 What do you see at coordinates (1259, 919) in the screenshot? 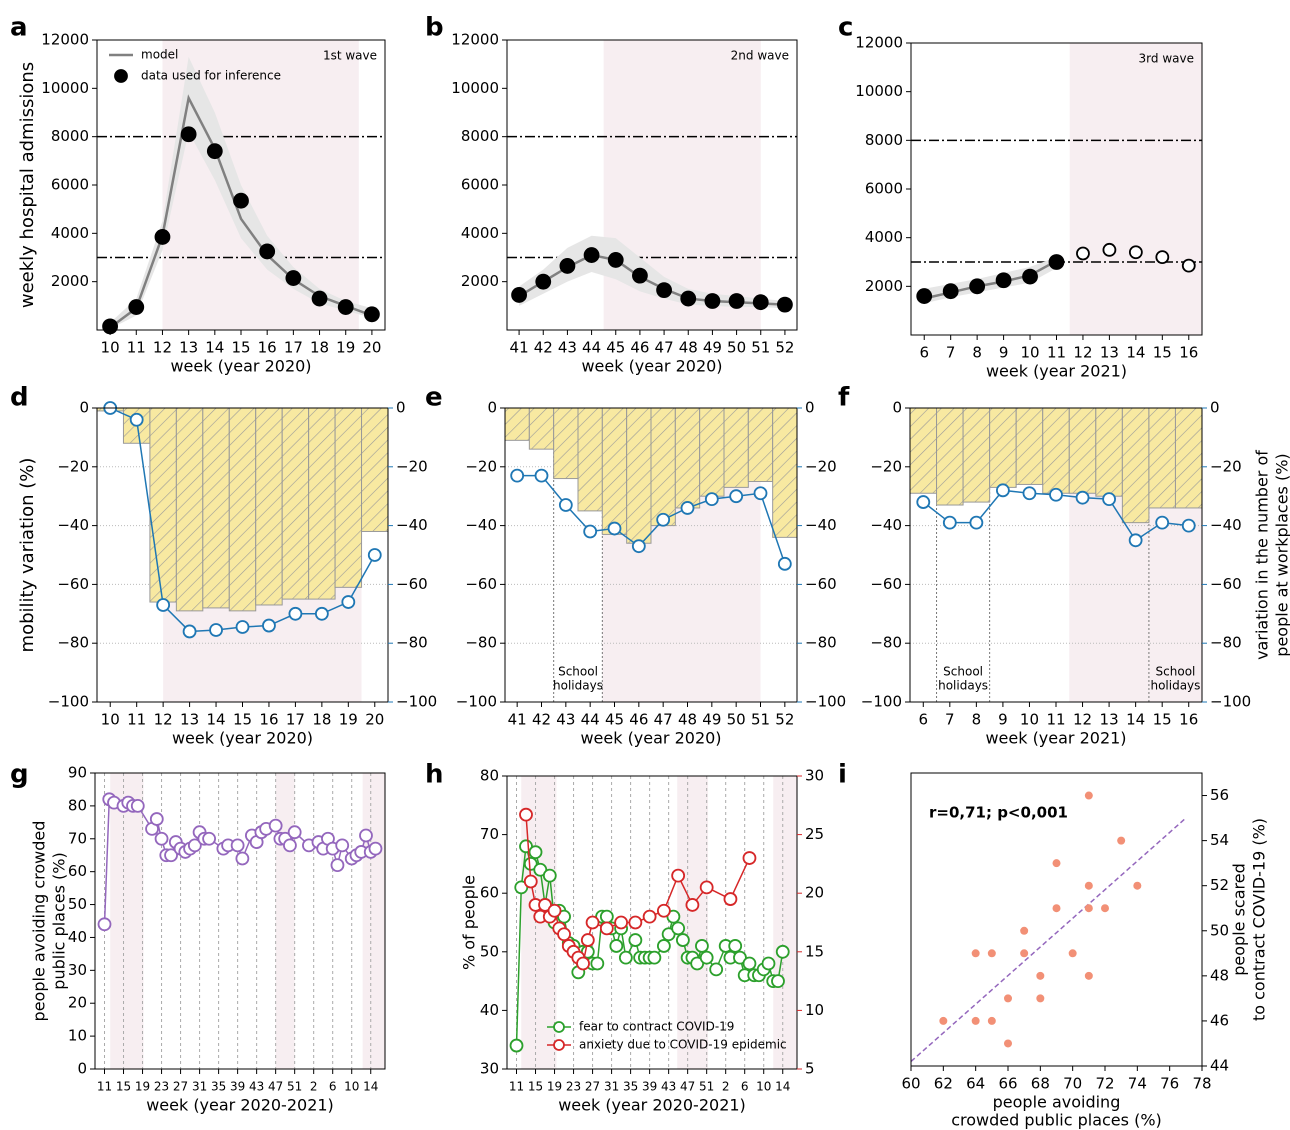
I see `y-axis-label: to contract COVID-19 (%)` at bounding box center [1259, 919].